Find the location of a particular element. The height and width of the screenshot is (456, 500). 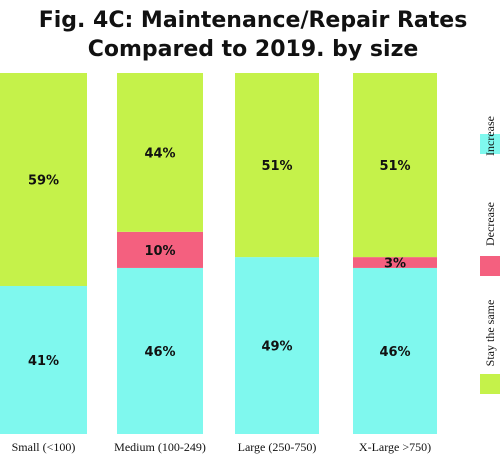

legend-swatch-increase is located at coordinates (490, 144).